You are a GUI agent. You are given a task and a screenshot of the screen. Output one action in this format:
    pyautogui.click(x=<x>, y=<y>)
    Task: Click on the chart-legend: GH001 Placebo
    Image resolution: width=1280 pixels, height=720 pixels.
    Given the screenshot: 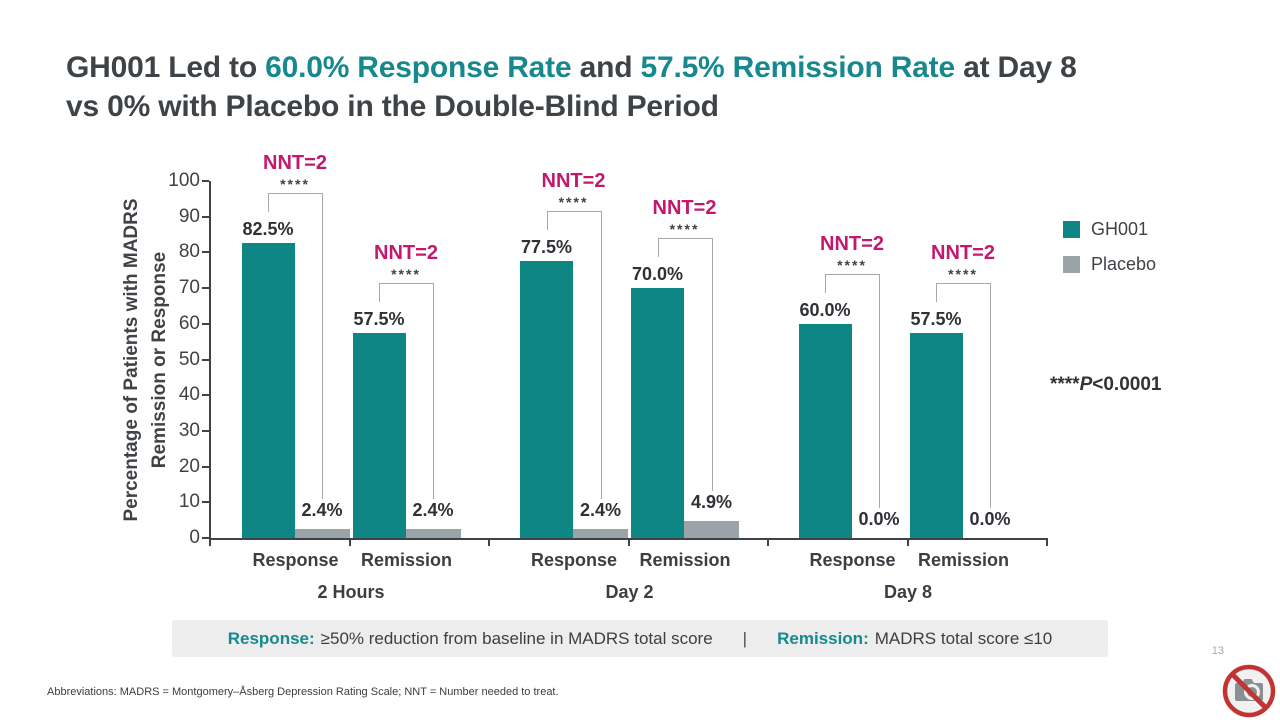 What is the action you would take?
    pyautogui.click(x=1109, y=255)
    